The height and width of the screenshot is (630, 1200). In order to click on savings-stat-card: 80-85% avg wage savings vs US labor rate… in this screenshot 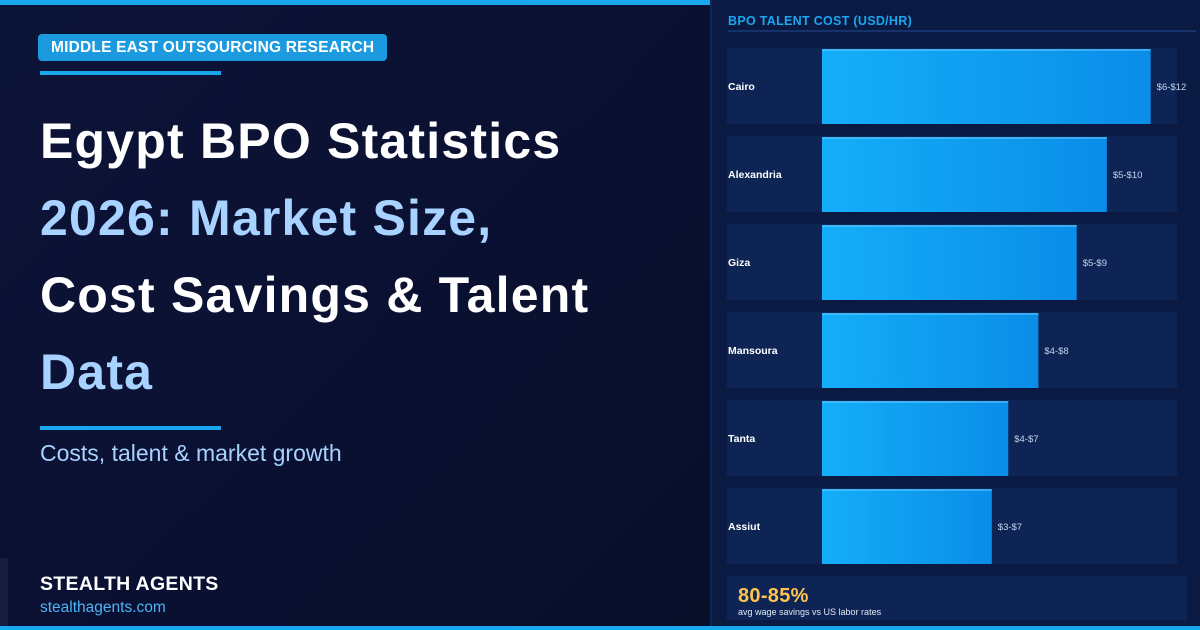, I will do `click(957, 598)`.